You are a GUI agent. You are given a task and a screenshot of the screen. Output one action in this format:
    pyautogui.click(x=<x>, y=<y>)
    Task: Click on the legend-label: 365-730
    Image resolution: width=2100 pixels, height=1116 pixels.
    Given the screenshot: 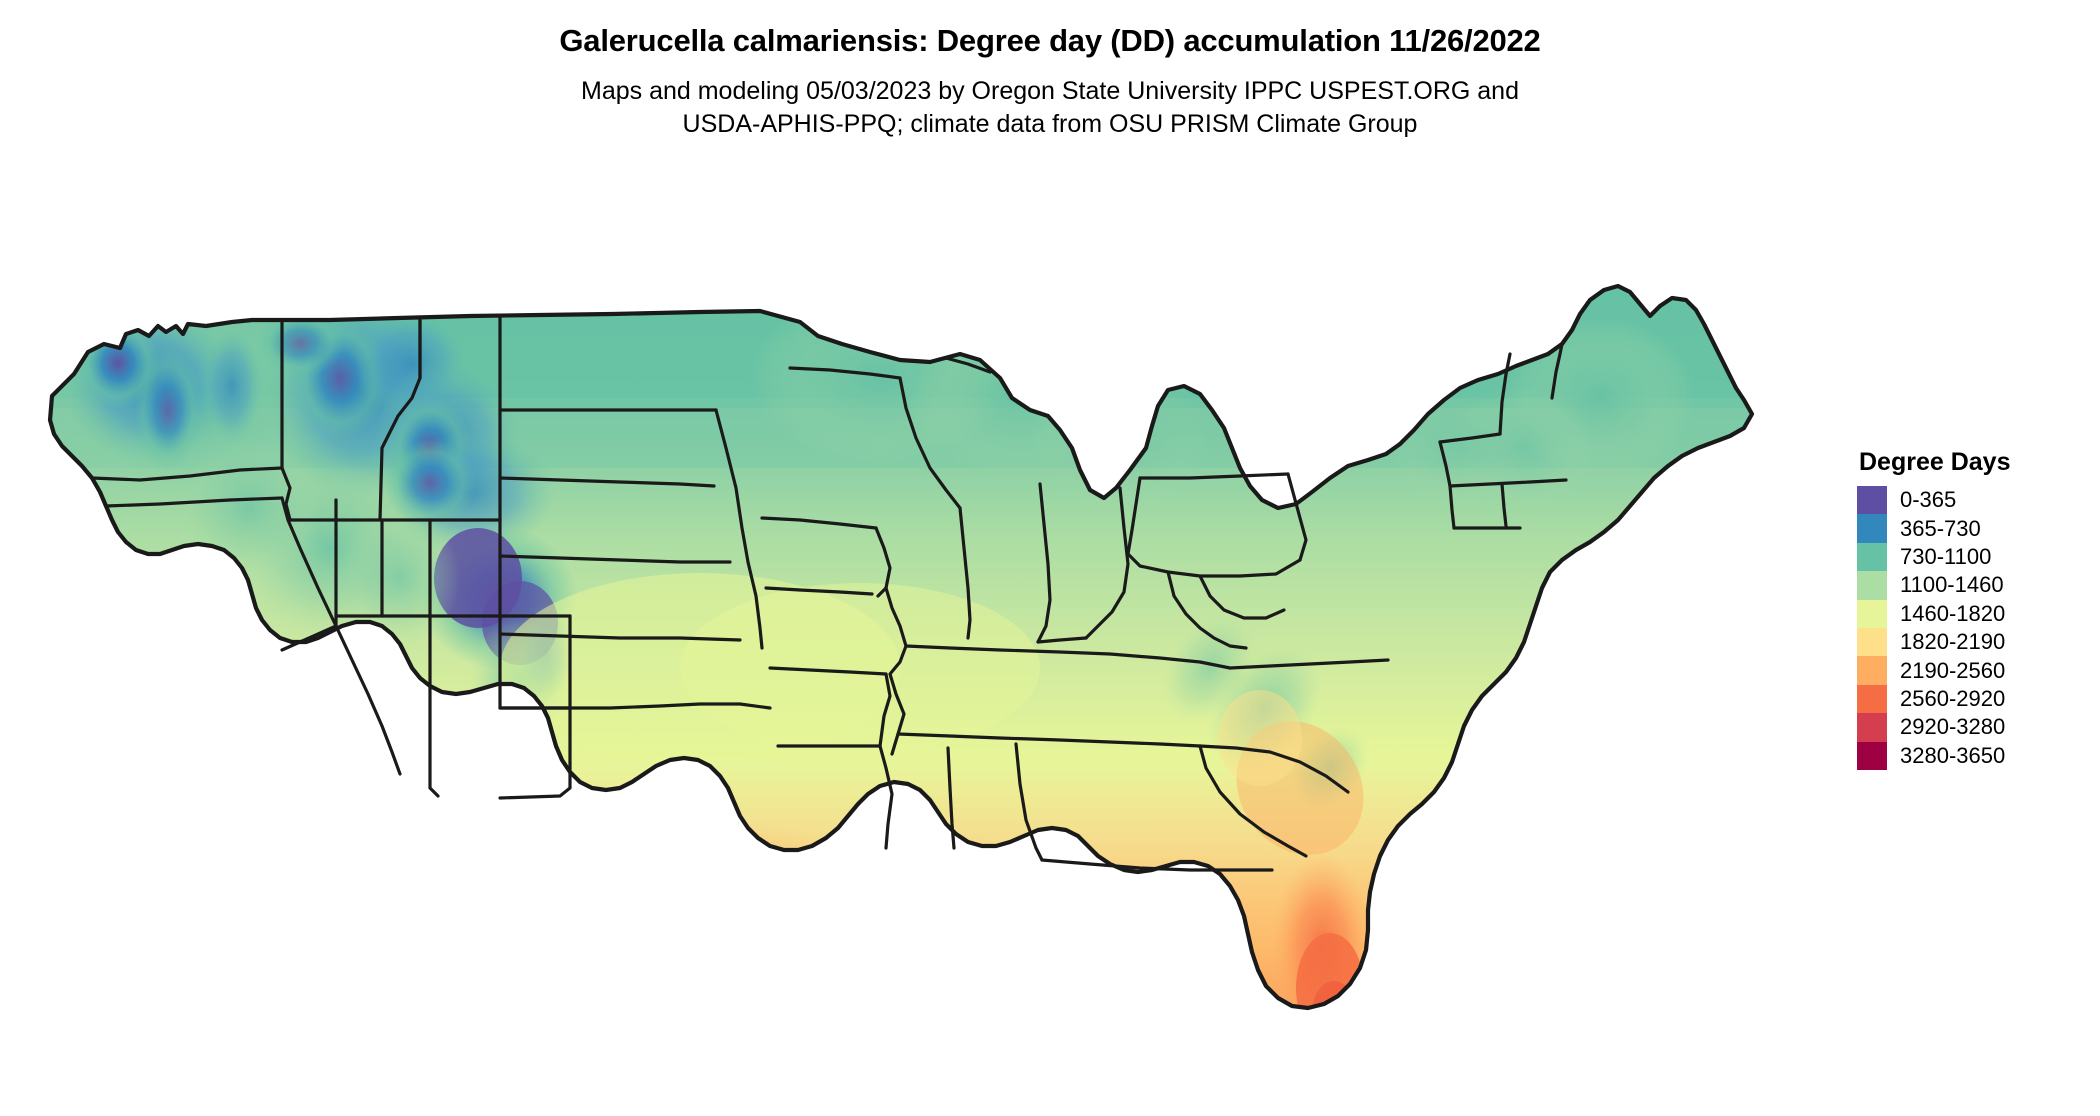 What is the action you would take?
    pyautogui.click(x=1940, y=528)
    